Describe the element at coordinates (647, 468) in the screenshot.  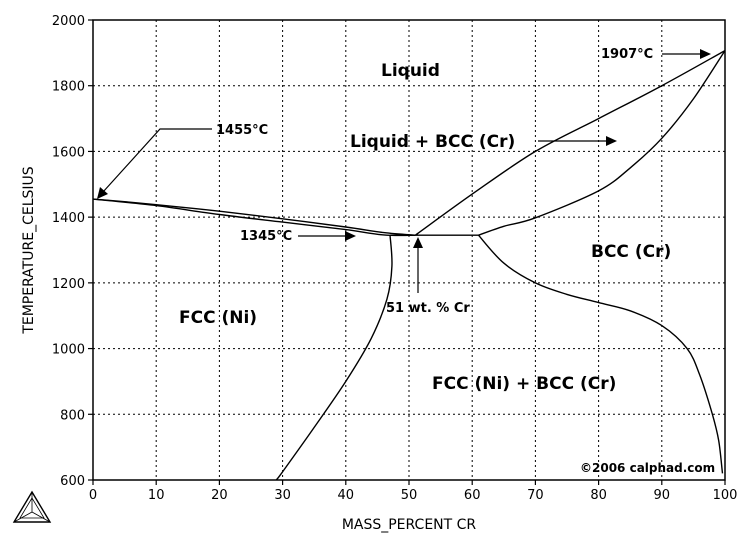
I see `credit-text: ©2006 calphad.com` at that location.